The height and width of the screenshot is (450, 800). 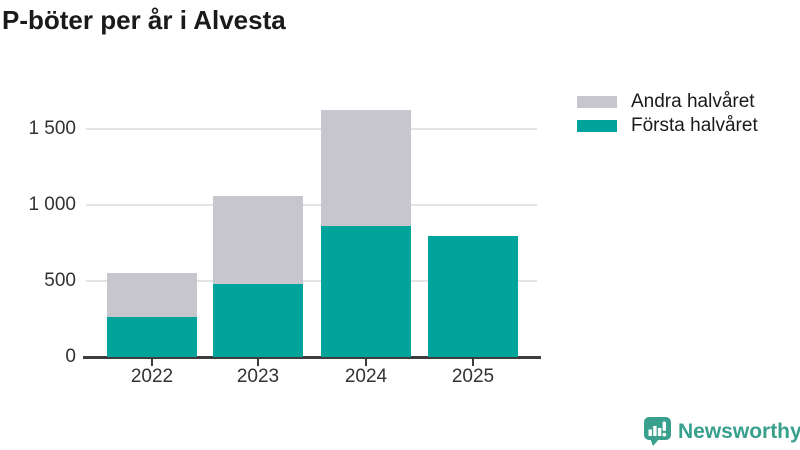 I want to click on newsworthy-branding: Newsworthy, so click(x=721, y=431).